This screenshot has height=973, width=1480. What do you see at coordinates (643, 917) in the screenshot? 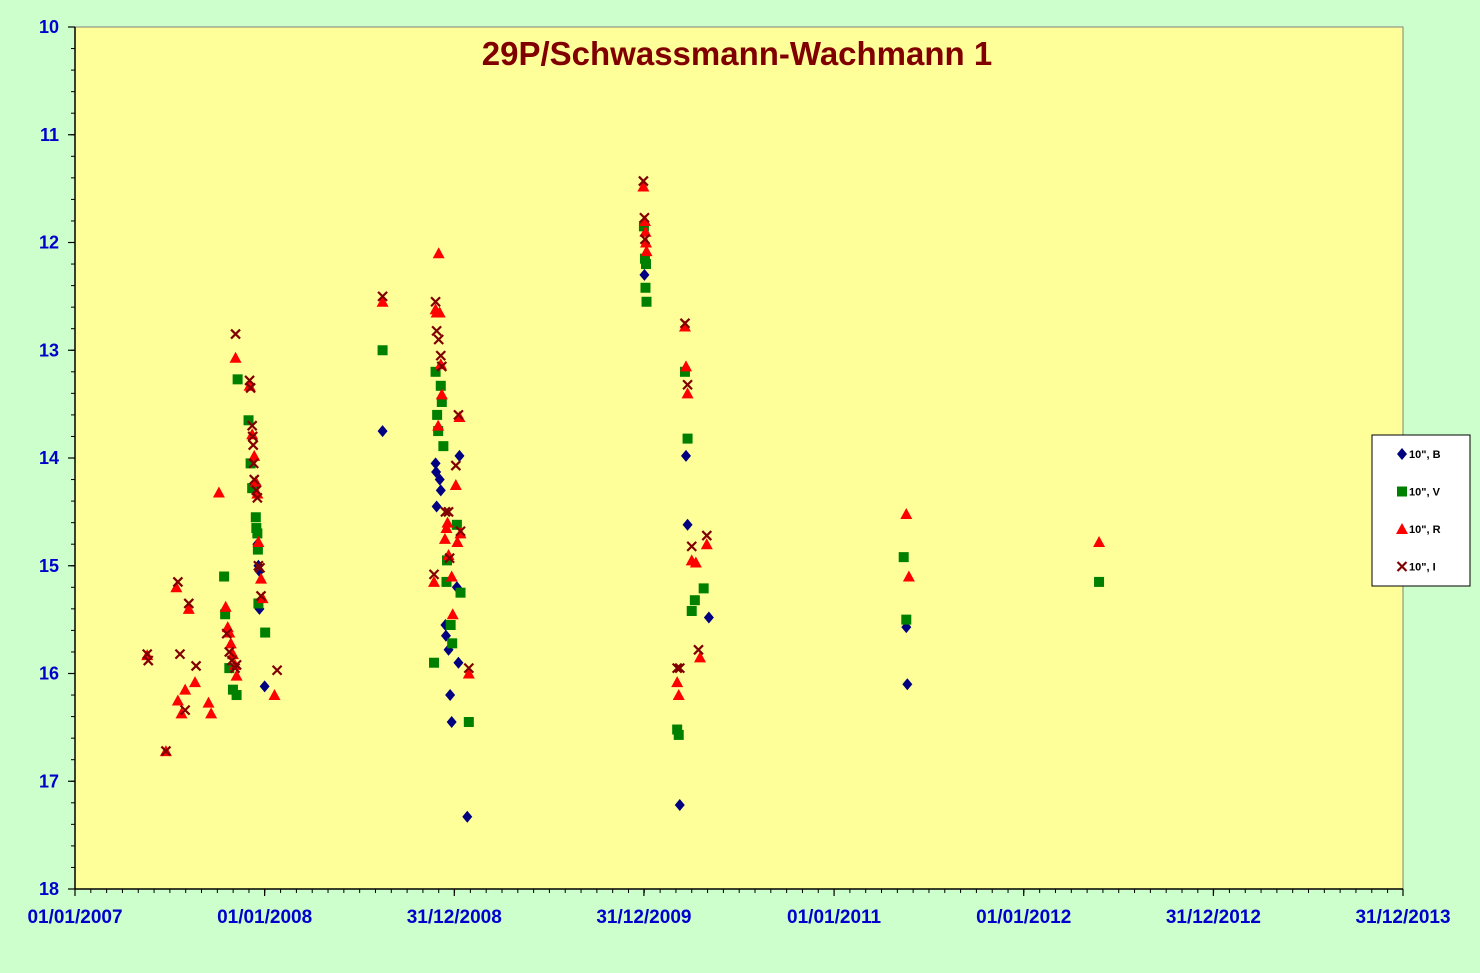
I see `x-tick-label: 31/12/2009` at bounding box center [643, 917].